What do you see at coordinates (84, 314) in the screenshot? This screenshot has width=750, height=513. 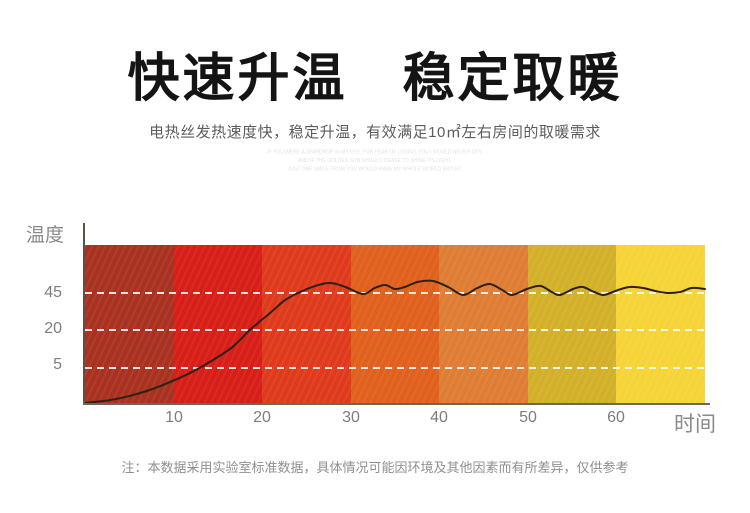 I see `y-axis-line` at bounding box center [84, 314].